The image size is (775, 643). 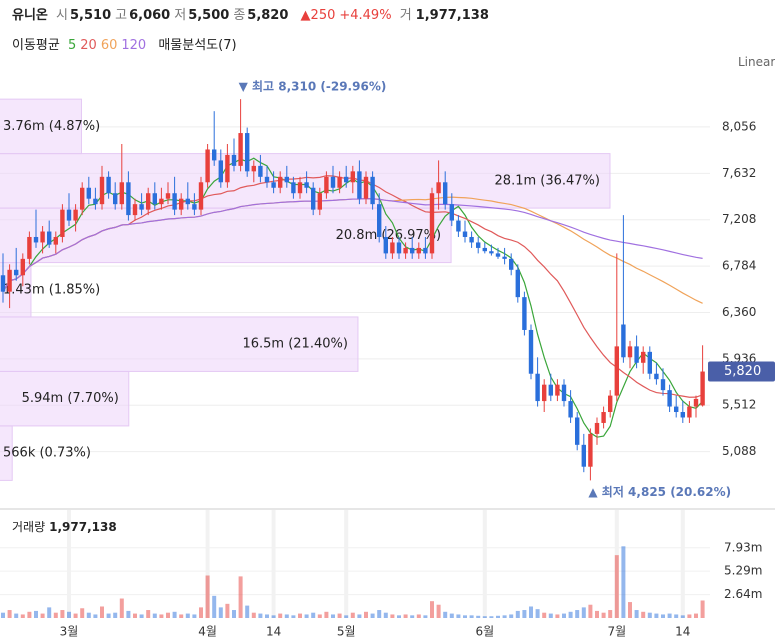 What do you see at coordinates (739, 173) in the screenshot?
I see `y-tick-label: 7,632` at bounding box center [739, 173].